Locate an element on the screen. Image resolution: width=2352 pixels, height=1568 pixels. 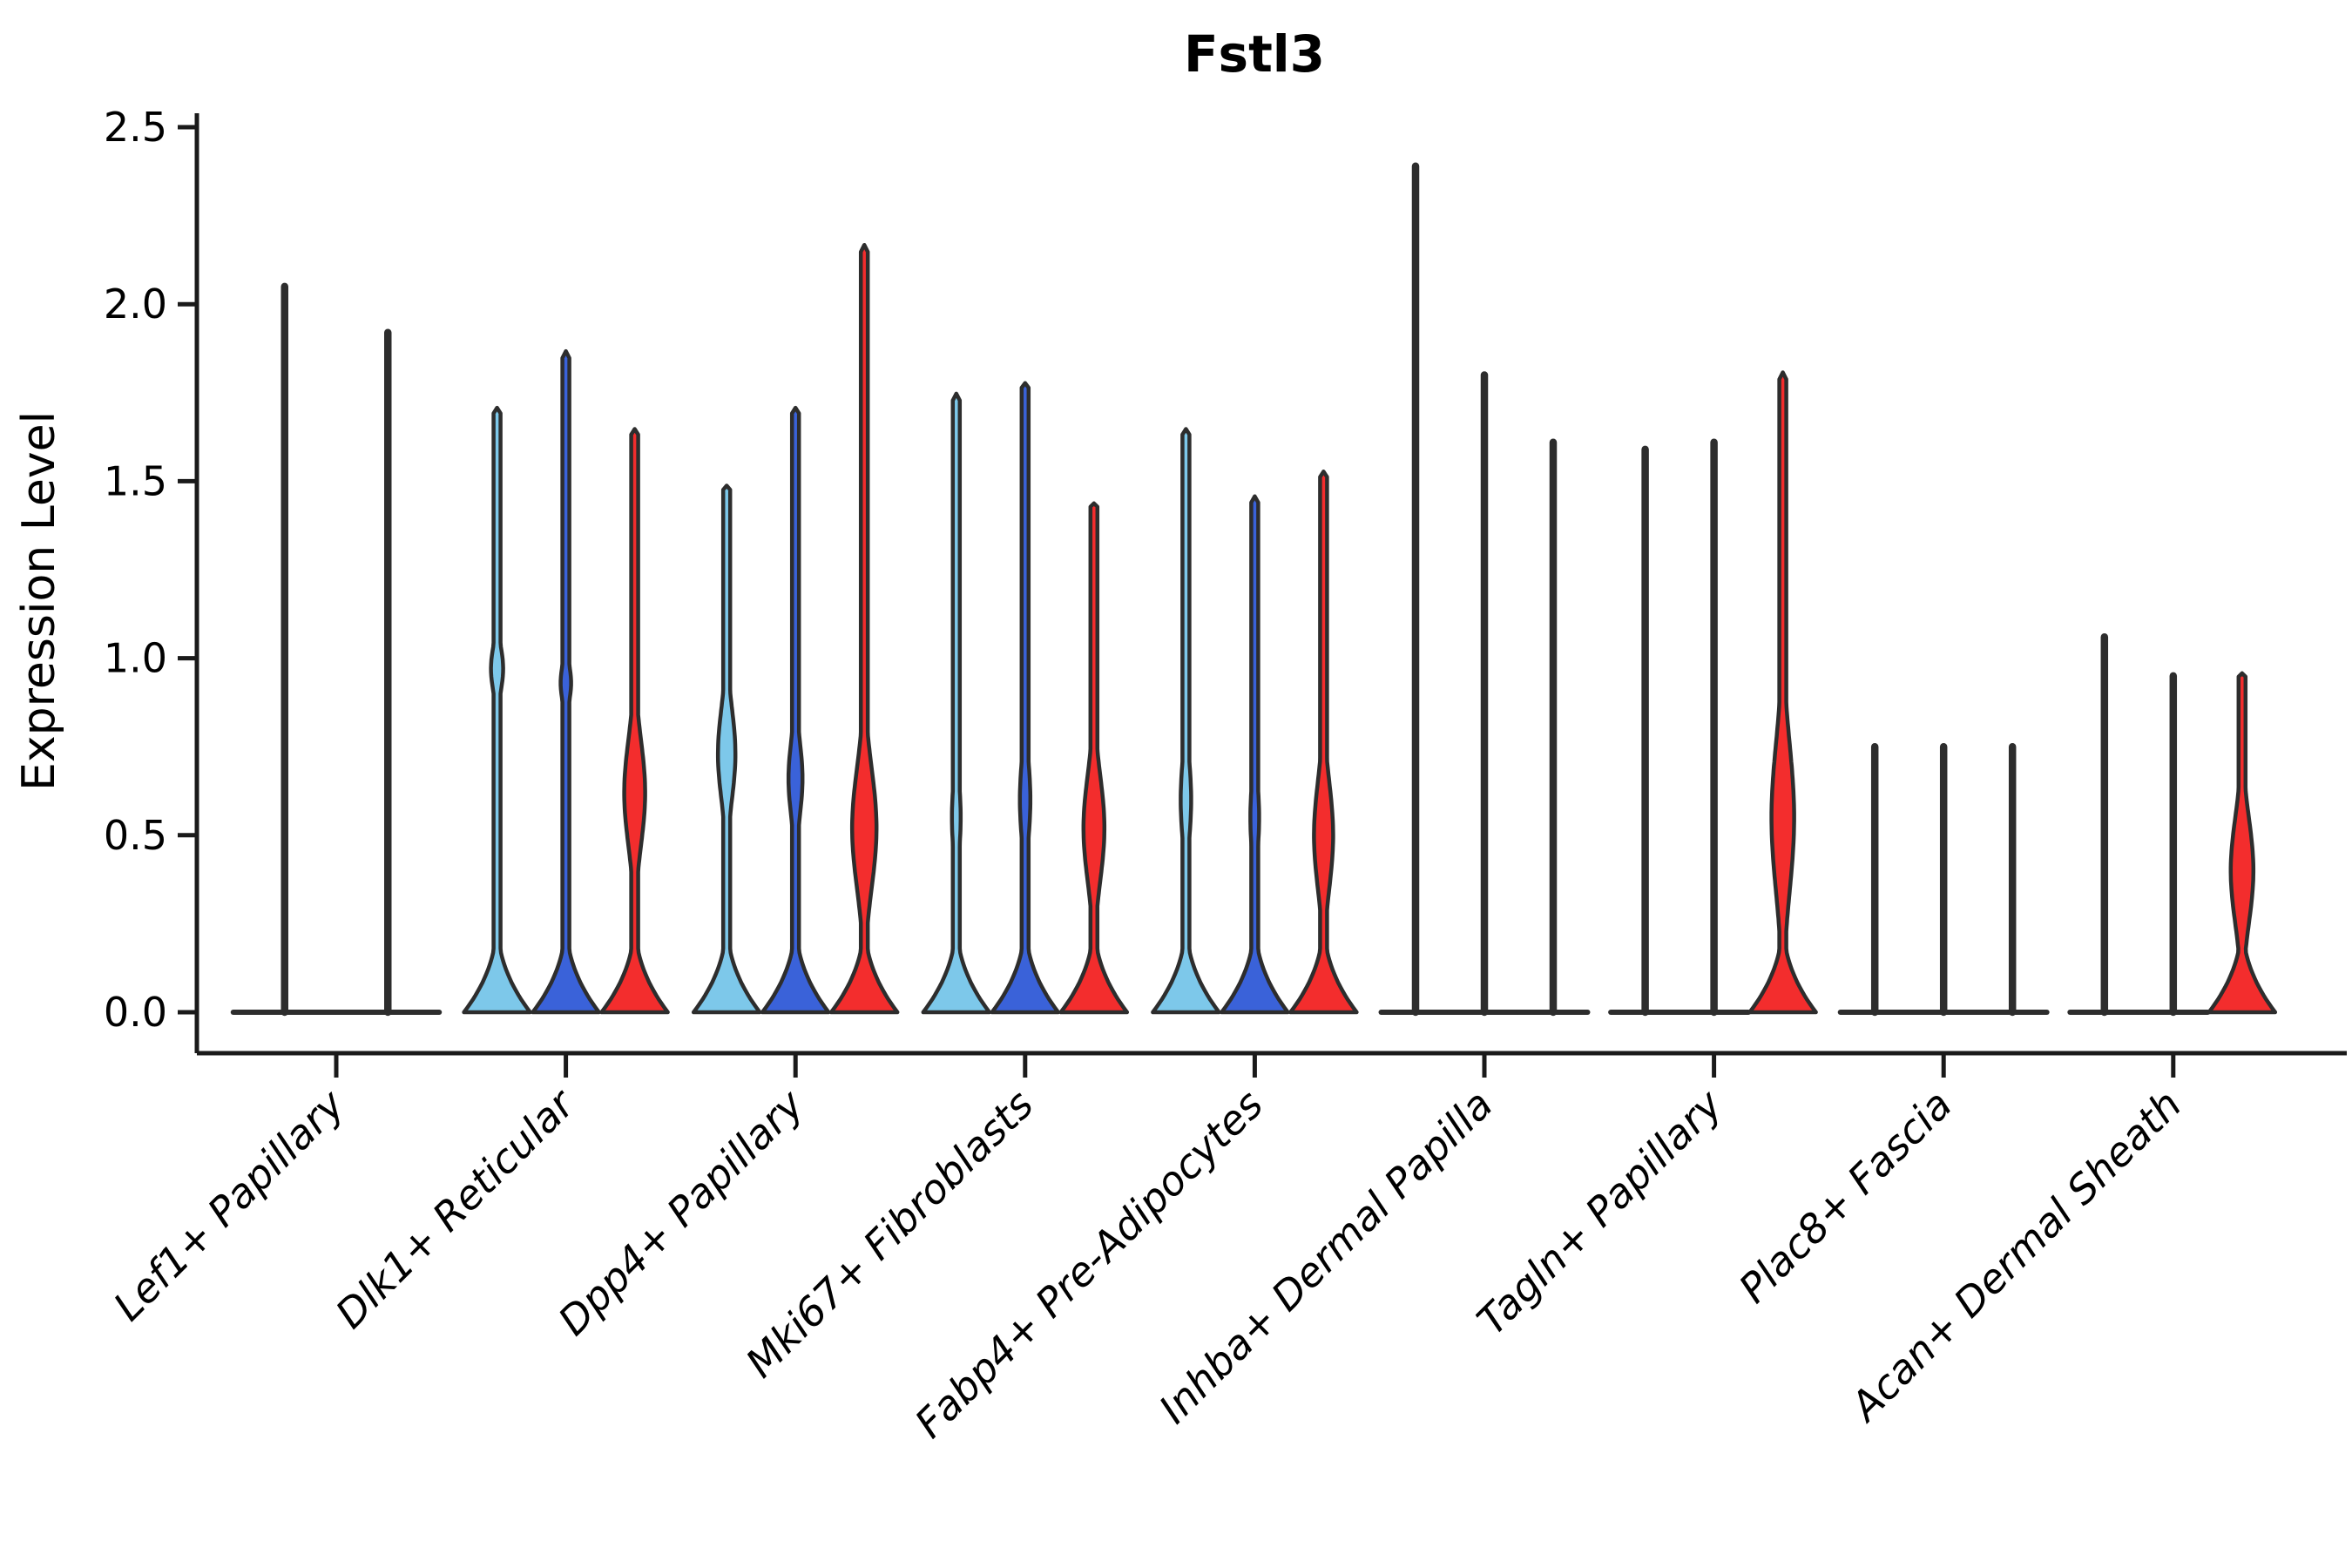
x-tick-label: Dlk1+ Reticular is located at coordinates (456, 1207).